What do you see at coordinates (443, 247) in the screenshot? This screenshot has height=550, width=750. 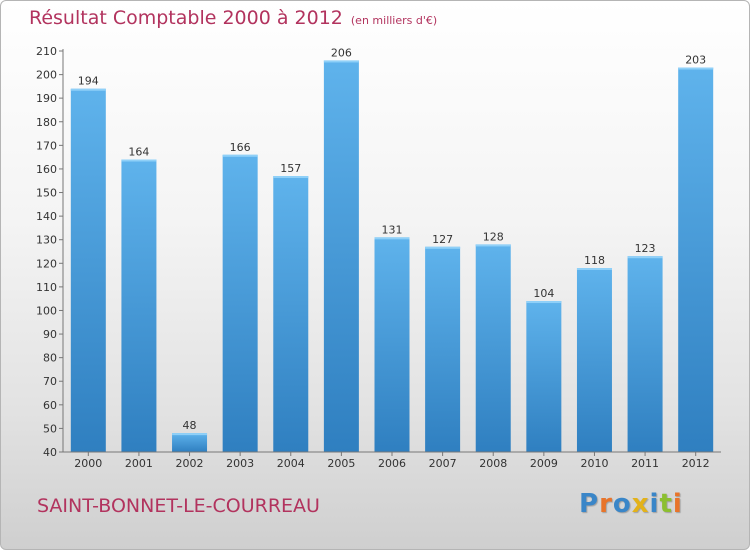 I see `bar-highlight-2007` at bounding box center [443, 247].